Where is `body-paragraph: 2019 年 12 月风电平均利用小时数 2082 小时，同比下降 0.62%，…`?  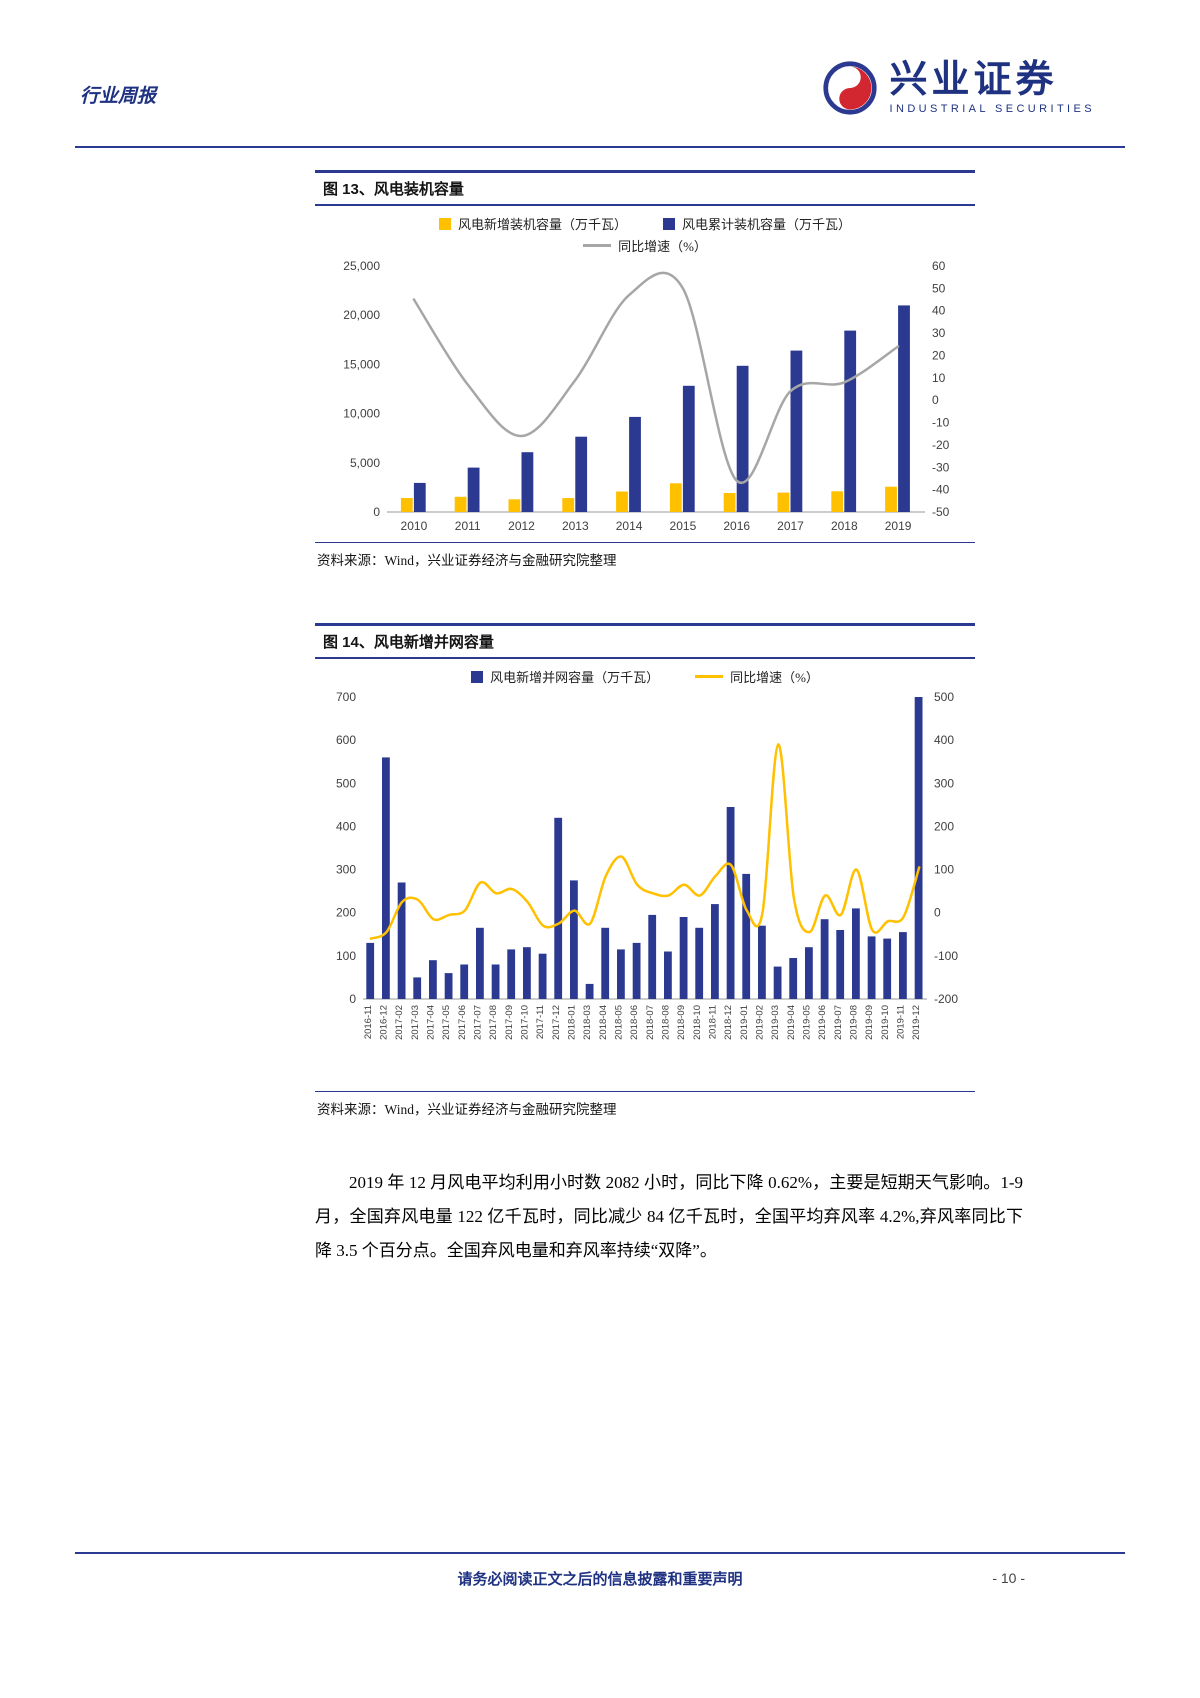
body-paragraph: 2019 年 12 月风电平均利用小时数 2082 小时，同比下降 0.62%，… is located at coordinates (669, 1216).